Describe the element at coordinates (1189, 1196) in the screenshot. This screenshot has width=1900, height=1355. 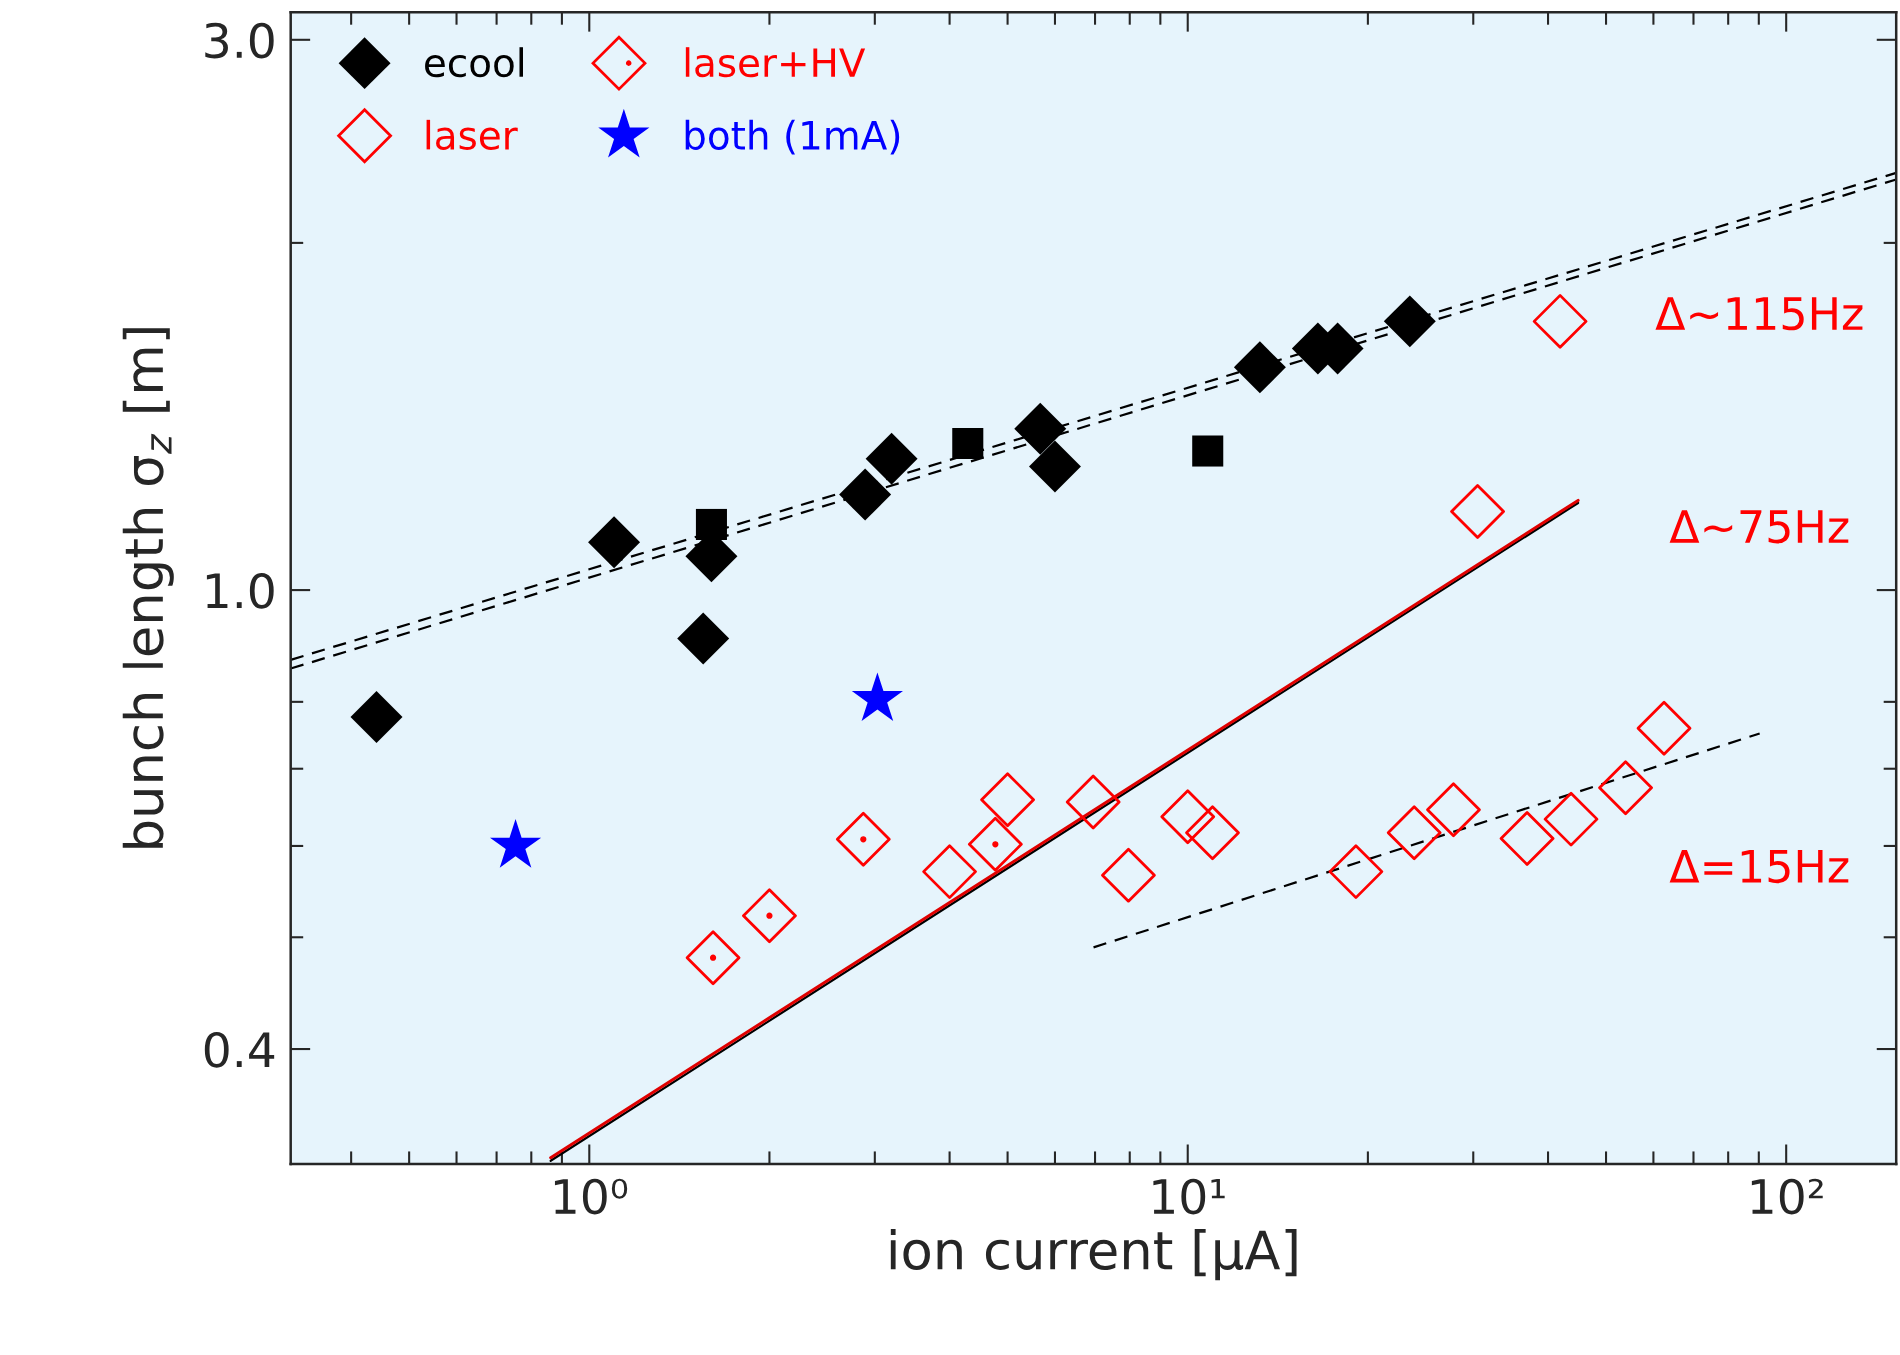
I see `x-tick-label: 10¹` at that location.